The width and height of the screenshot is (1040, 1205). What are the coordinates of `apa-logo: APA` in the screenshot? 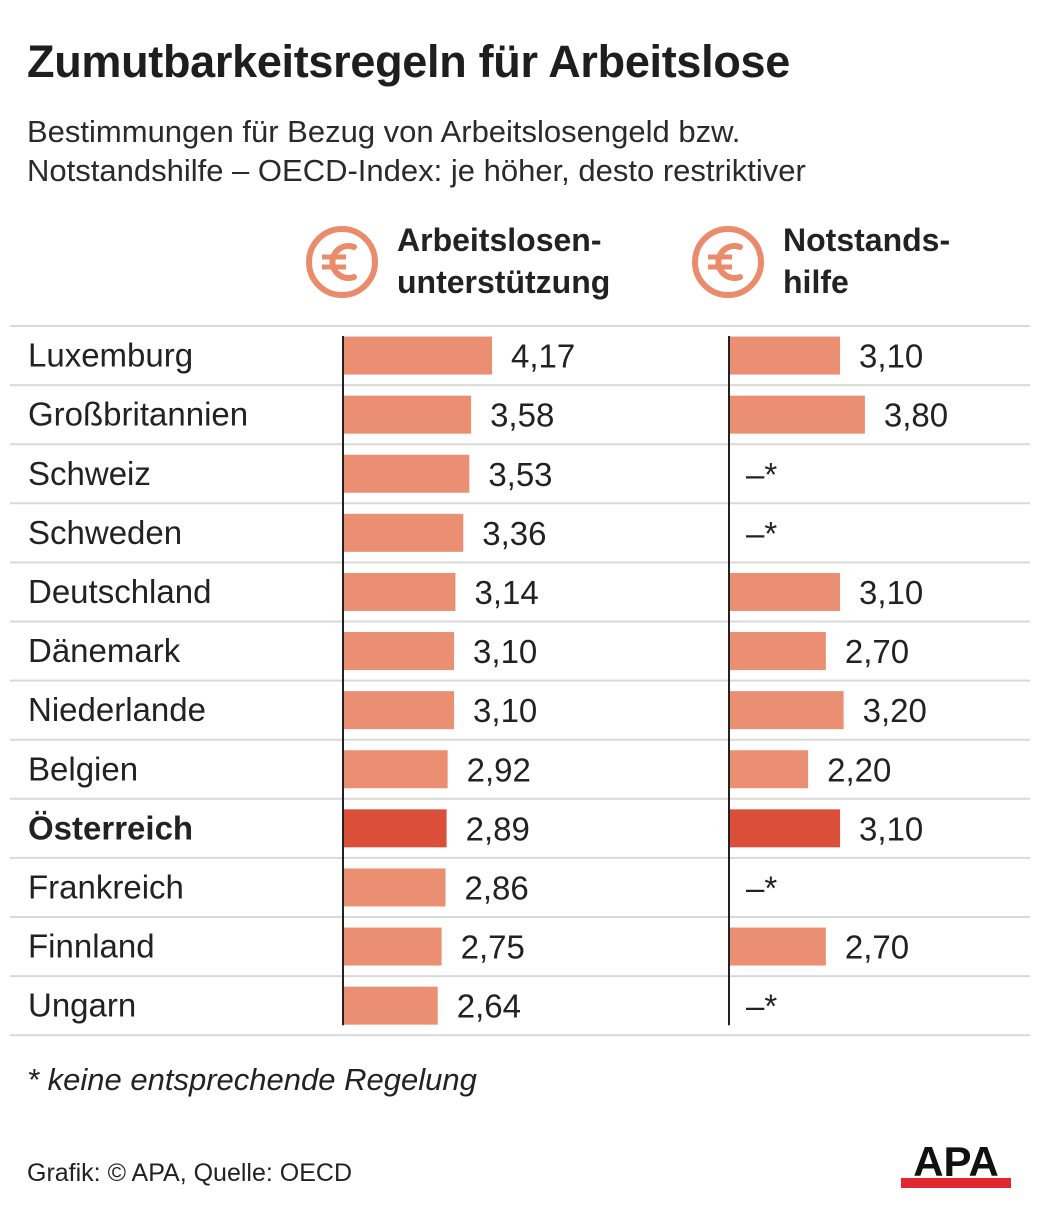 It's located at (956, 1164).